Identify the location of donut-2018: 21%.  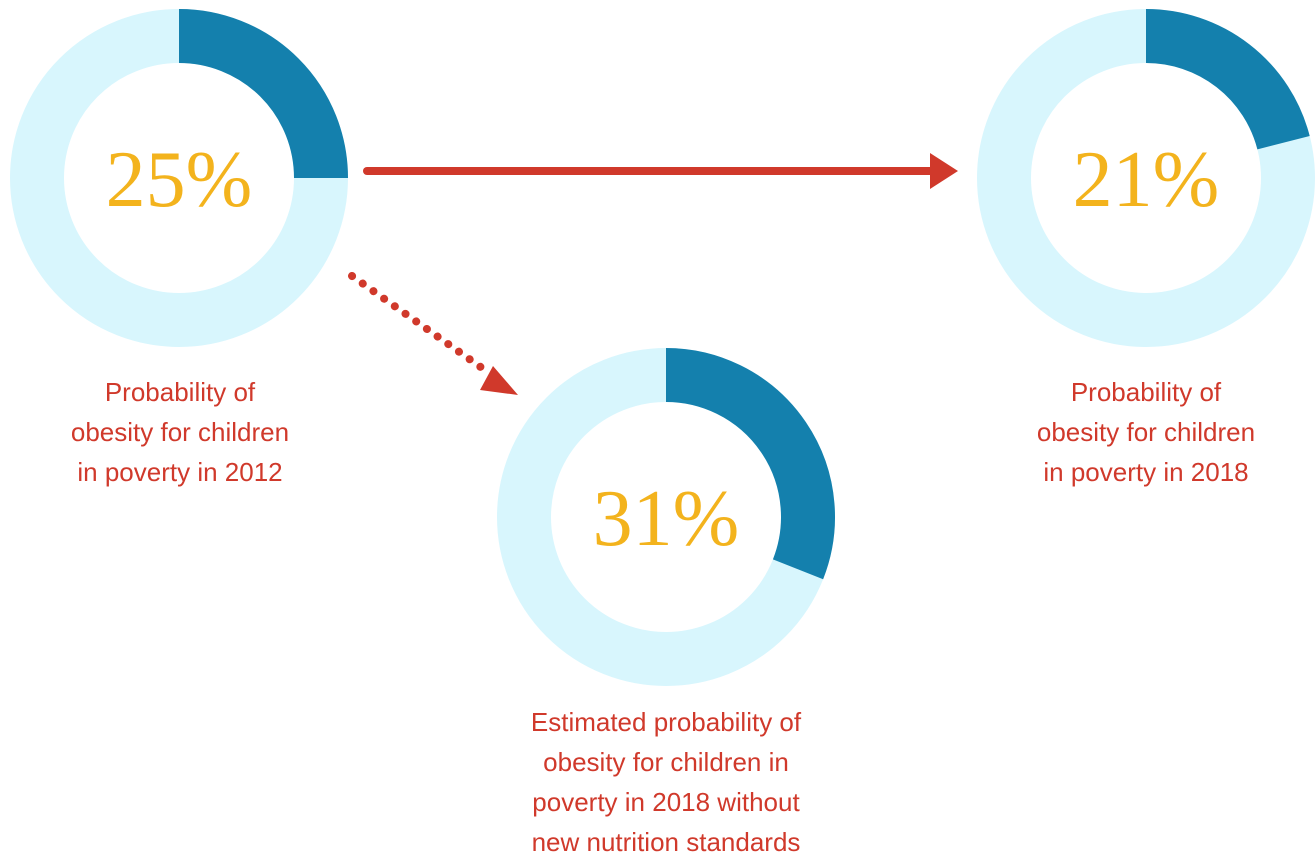
(1146, 178).